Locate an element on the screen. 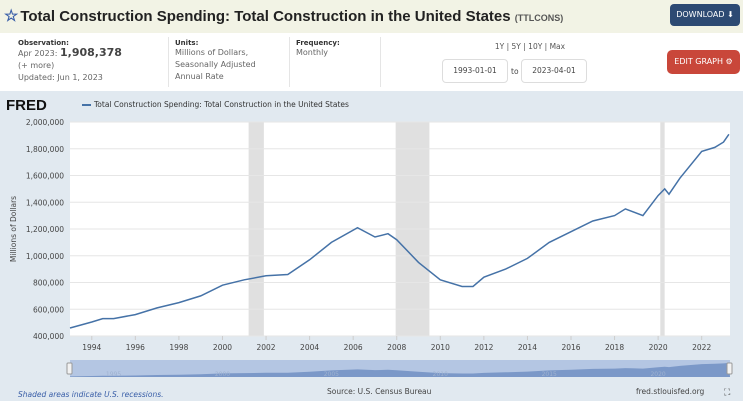 This screenshot has height=401, width=743. download-button: DOWNLOAD ⬇ is located at coordinates (705, 15).